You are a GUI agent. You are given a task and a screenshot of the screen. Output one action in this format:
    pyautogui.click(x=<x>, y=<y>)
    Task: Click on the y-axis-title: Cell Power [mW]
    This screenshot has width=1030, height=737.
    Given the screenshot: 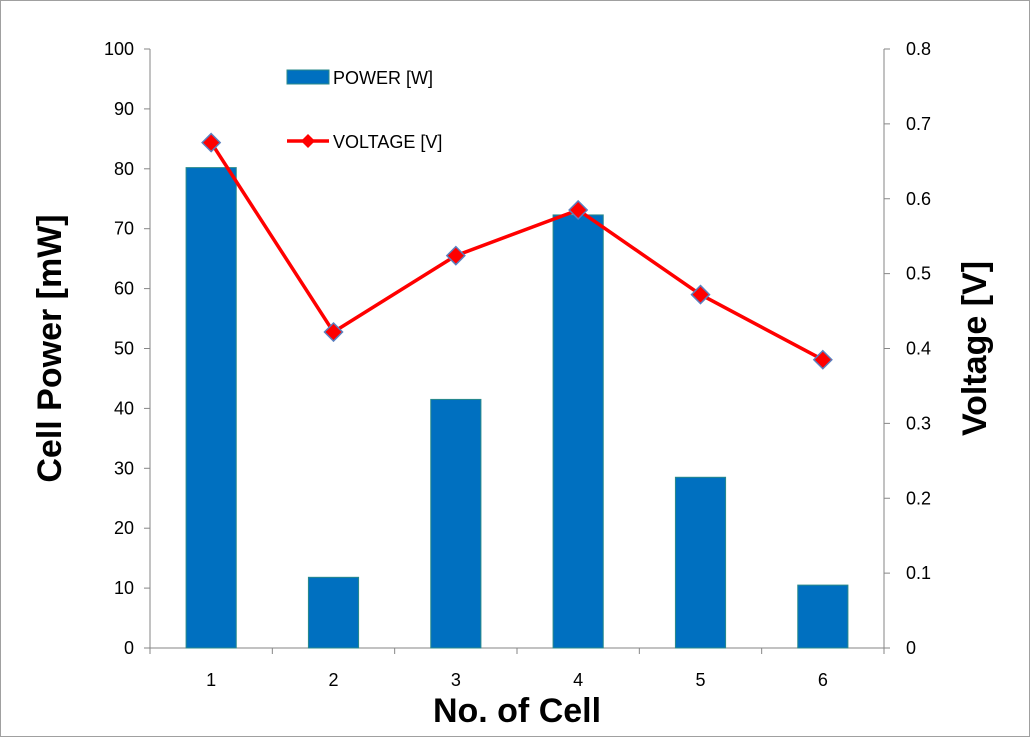 What is the action you would take?
    pyautogui.click(x=50, y=348)
    